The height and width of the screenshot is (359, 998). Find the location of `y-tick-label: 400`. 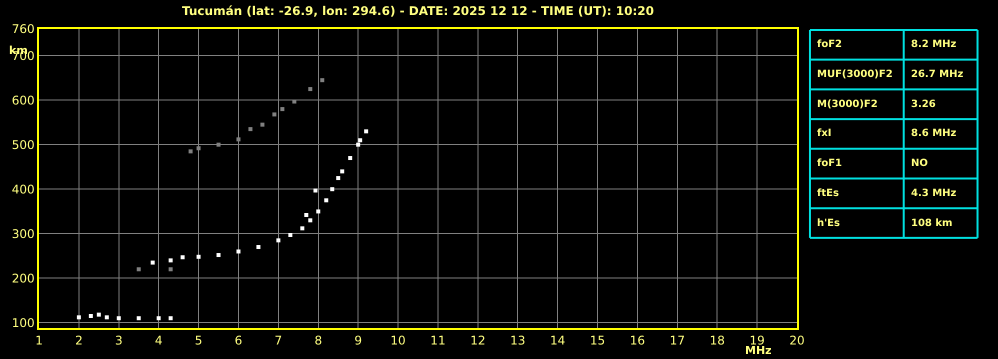

y-tick-label: 400 is located at coordinates (23, 189).